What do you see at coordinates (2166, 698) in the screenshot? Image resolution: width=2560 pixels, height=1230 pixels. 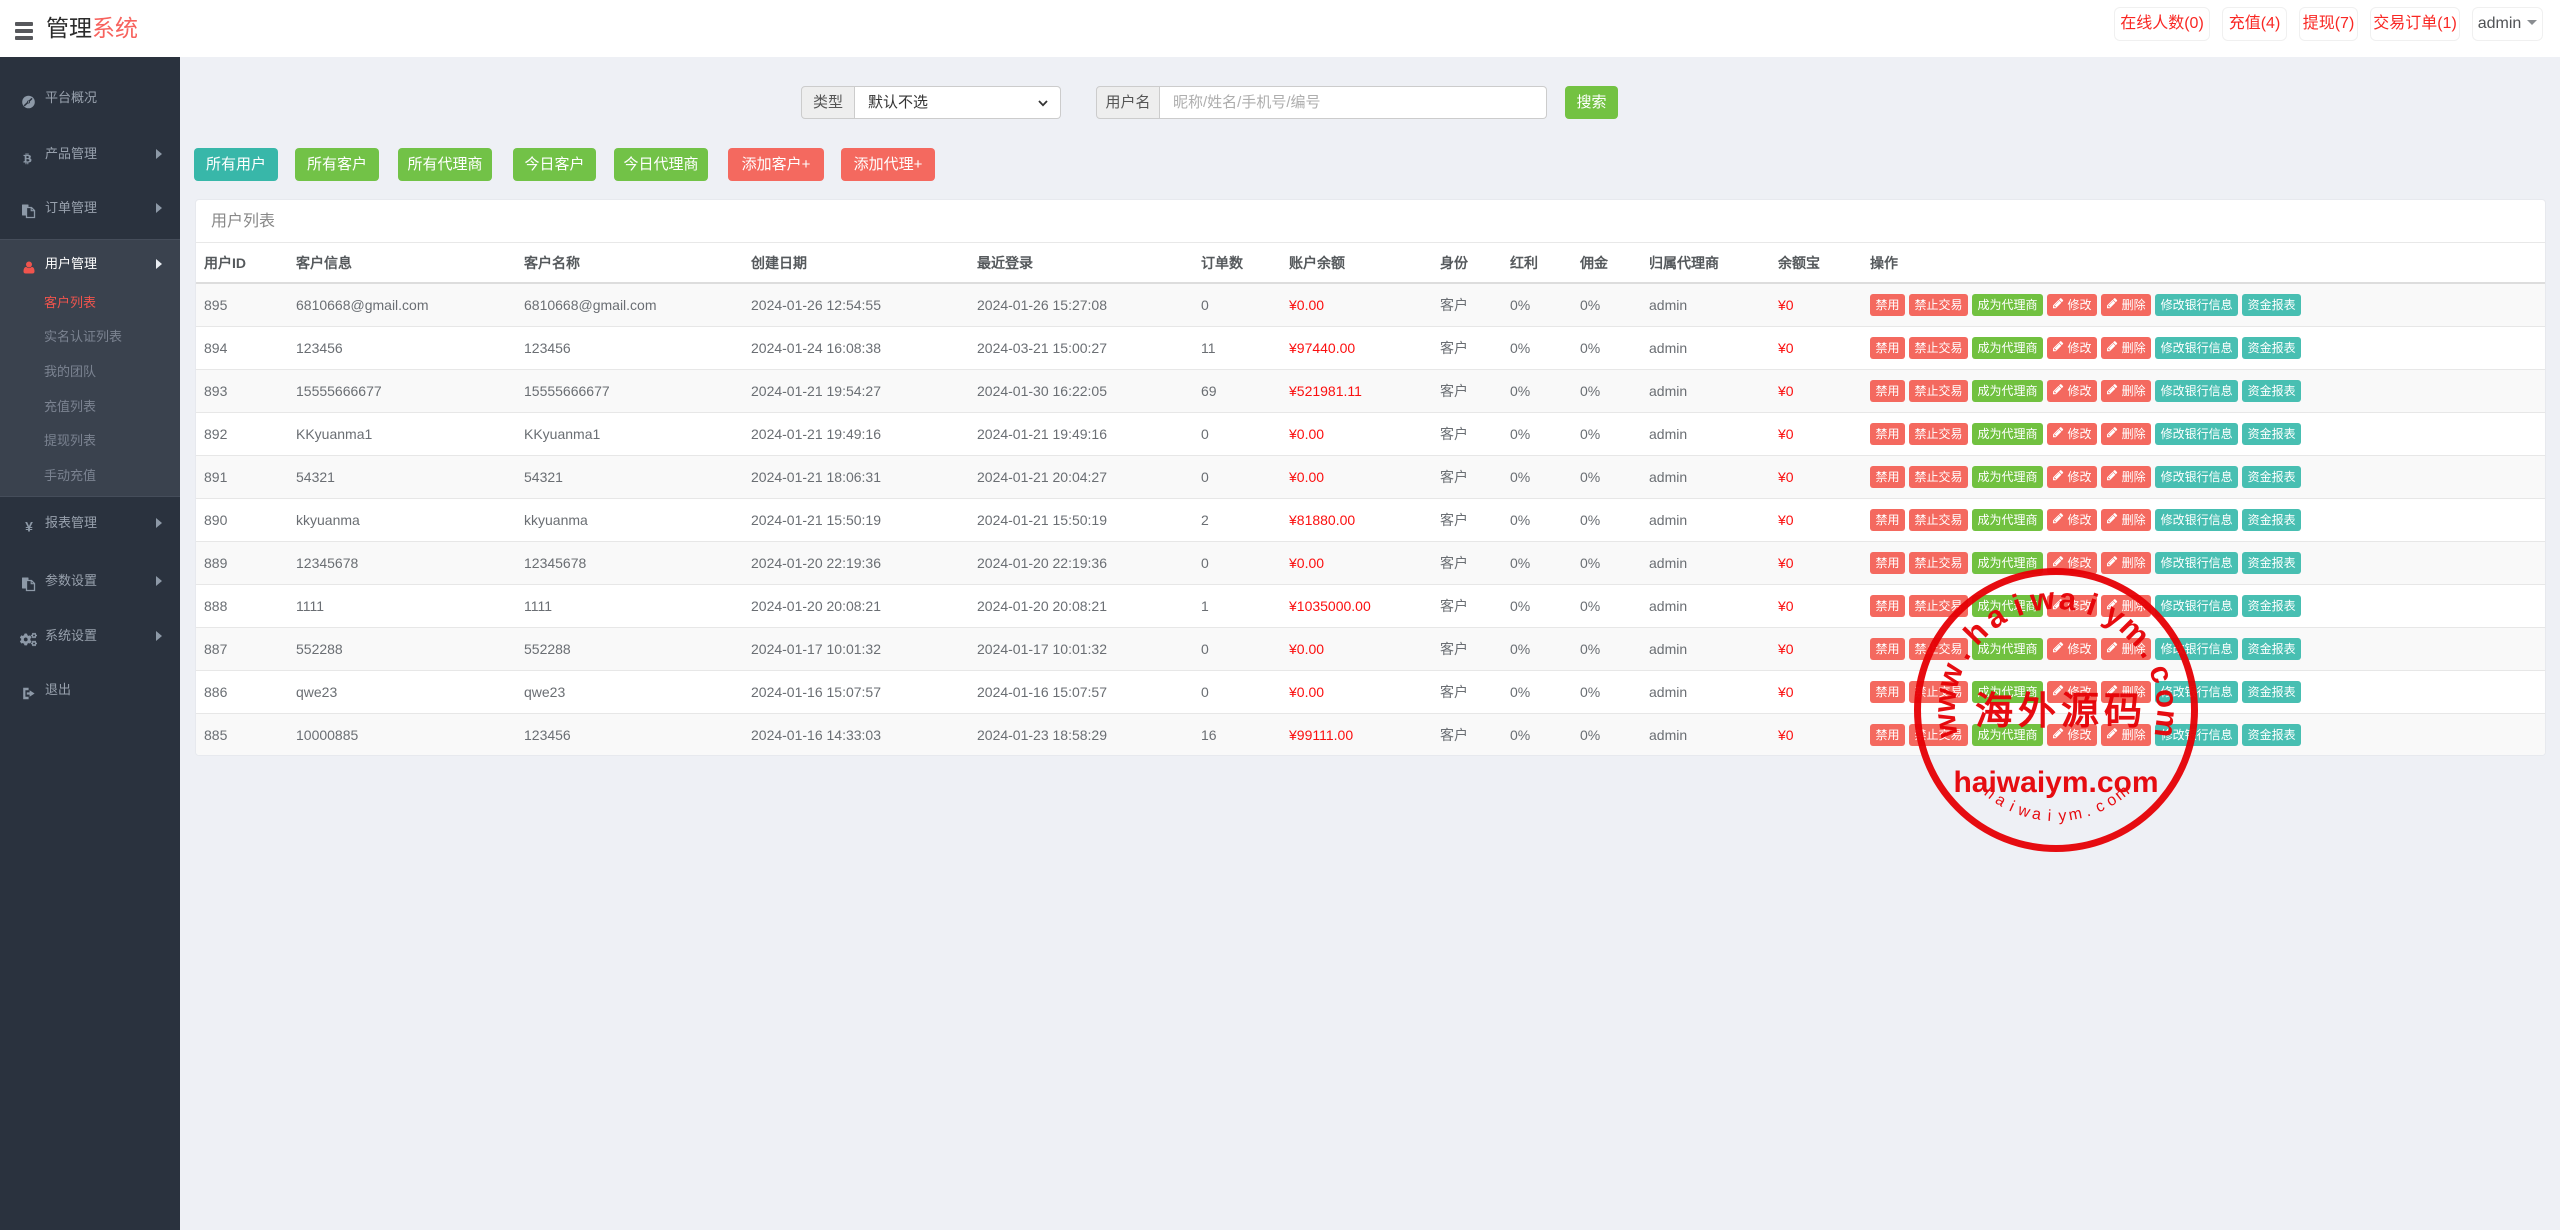 I see `svg-text: o` at bounding box center [2166, 698].